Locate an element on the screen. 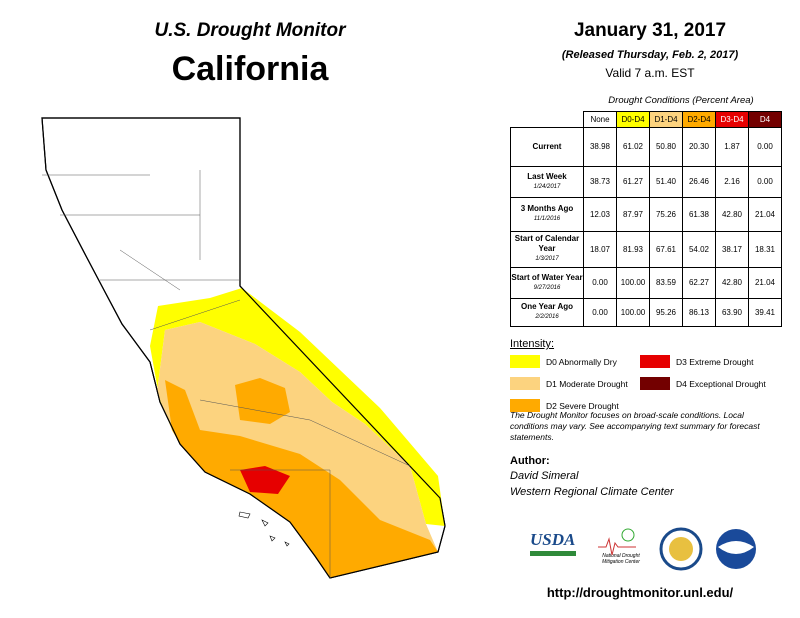 The image size is (800, 618). cell-value: 18.31 is located at coordinates (765, 249).